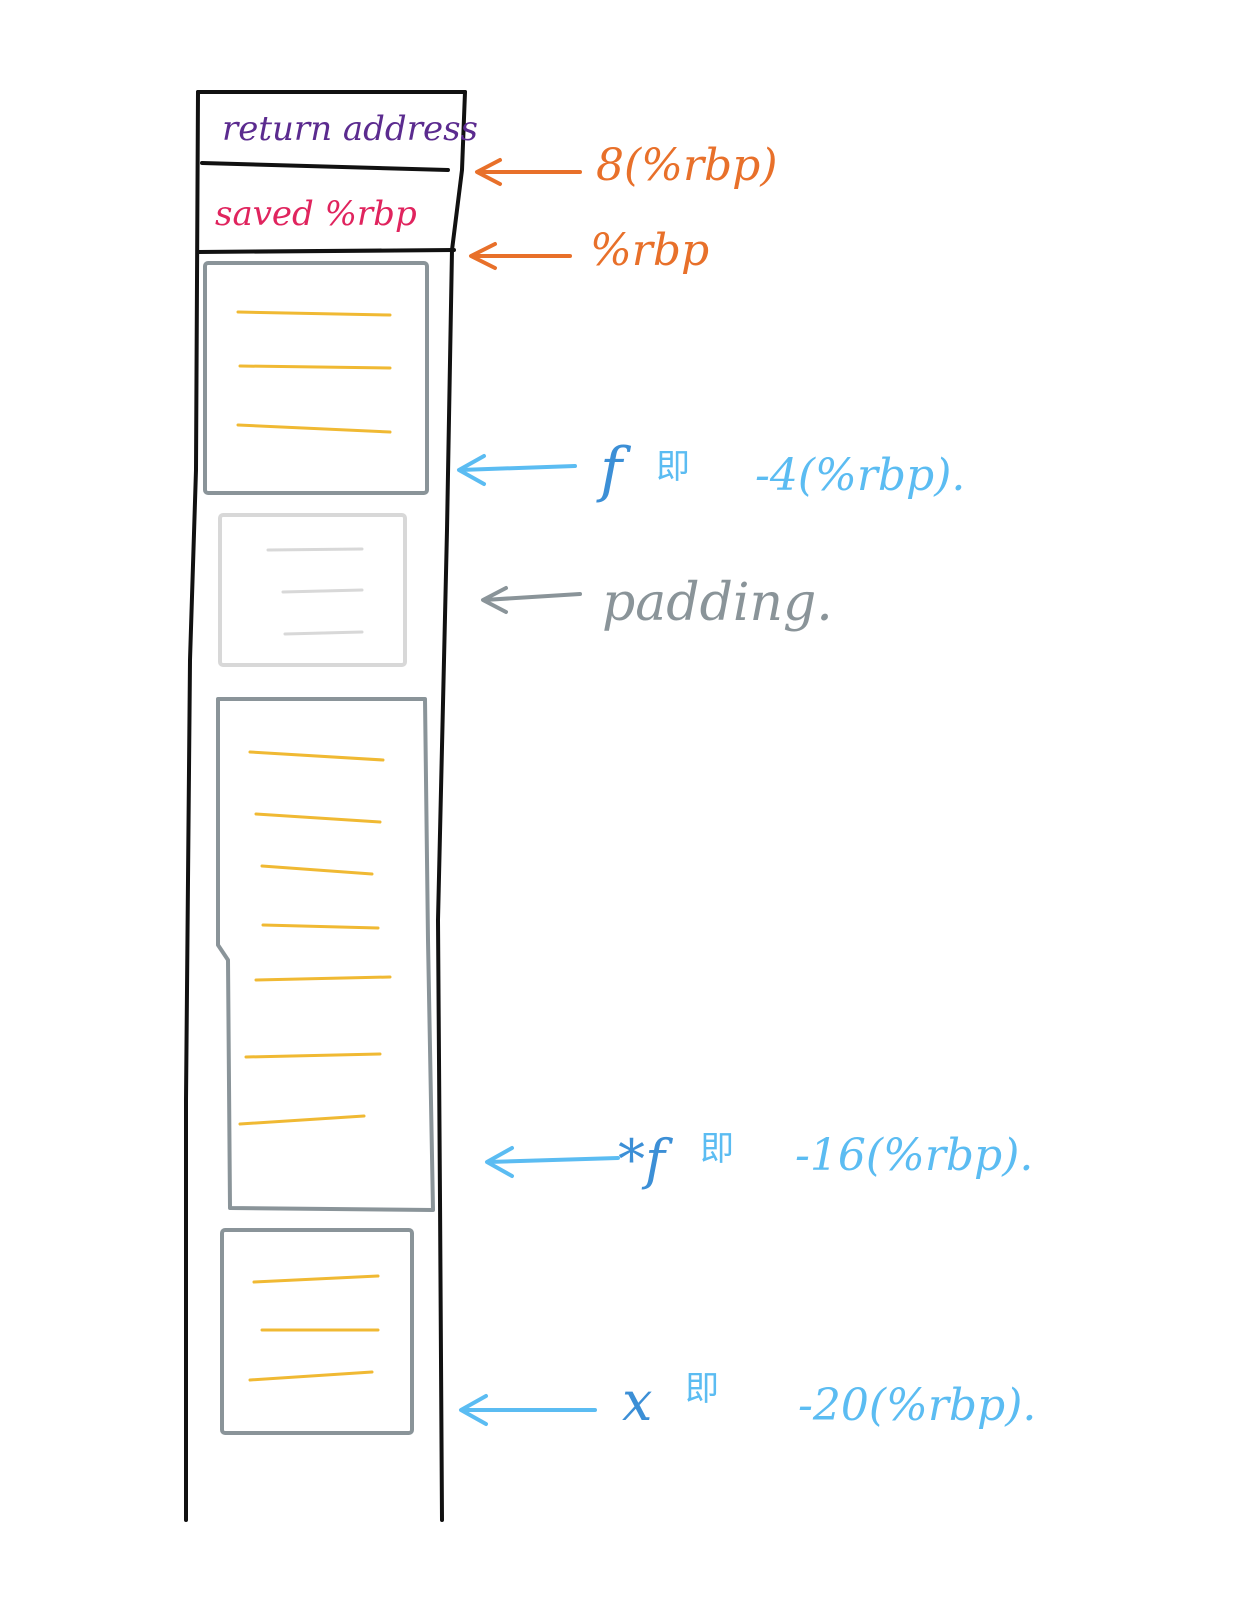 The height and width of the screenshot is (1600, 1240). Describe the element at coordinates (649, 250) in the screenshot. I see `rbp-label: %rbp` at that location.